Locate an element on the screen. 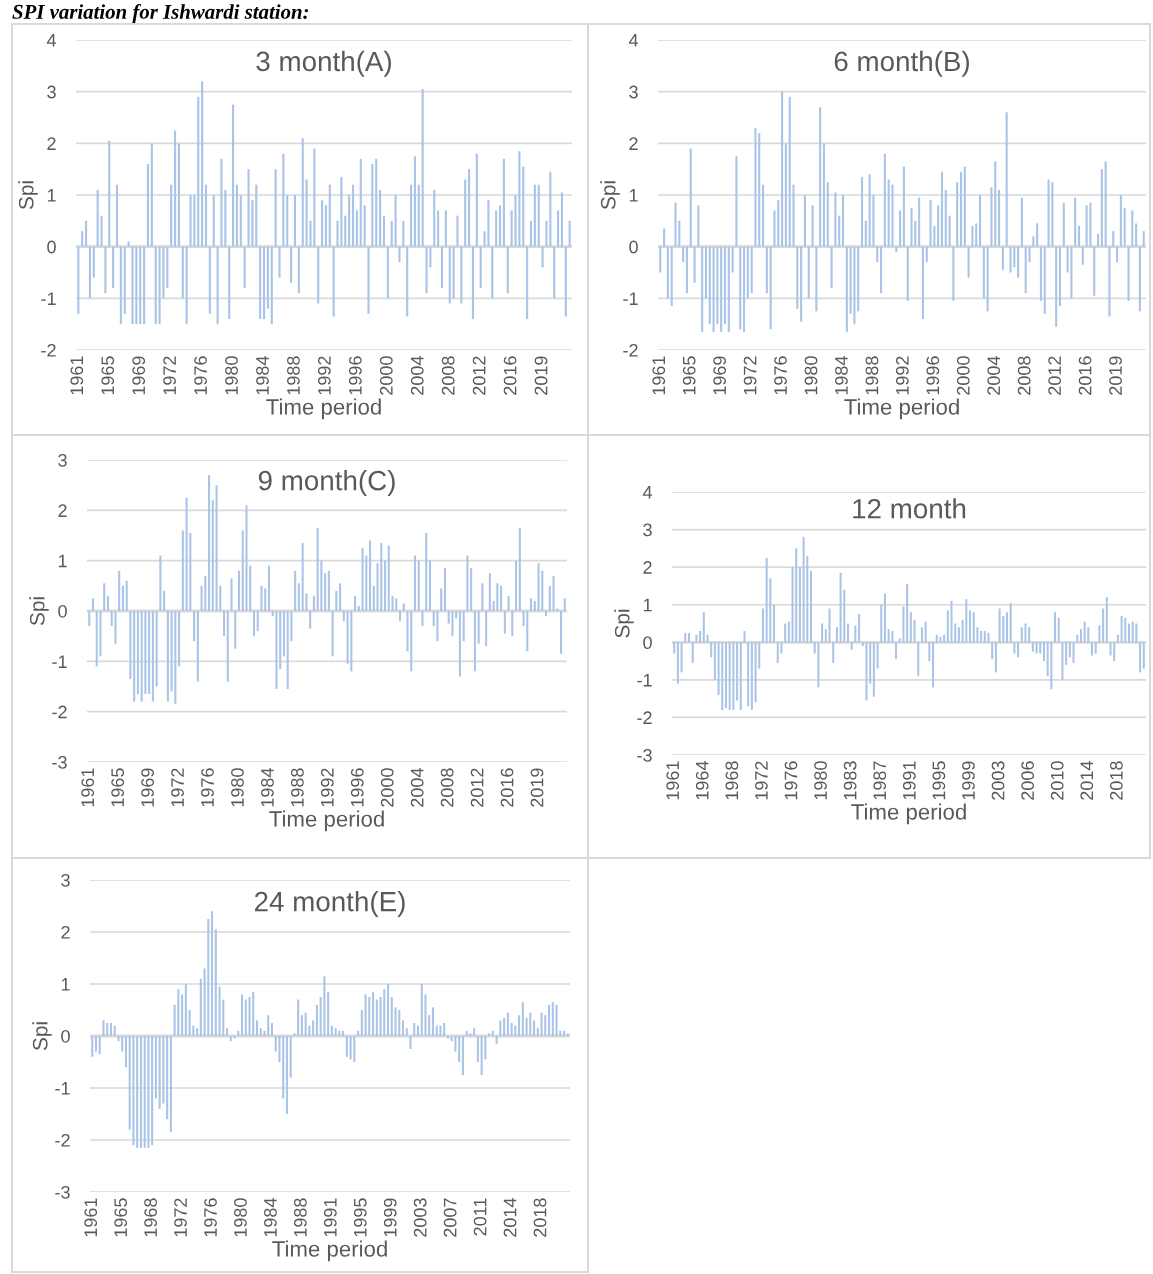 This screenshot has width=1153, height=1274. y-tick-label: 1 is located at coordinates (51, 195).